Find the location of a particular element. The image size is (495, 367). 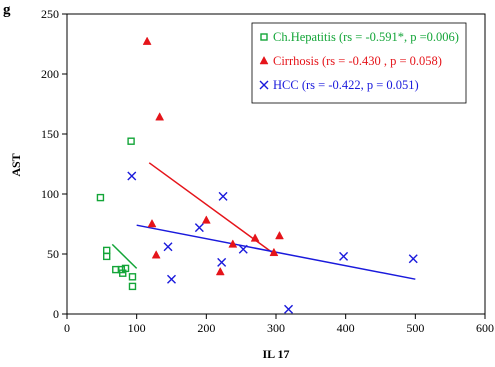

y-tick-label: 50 is located at coordinates (53, 254).